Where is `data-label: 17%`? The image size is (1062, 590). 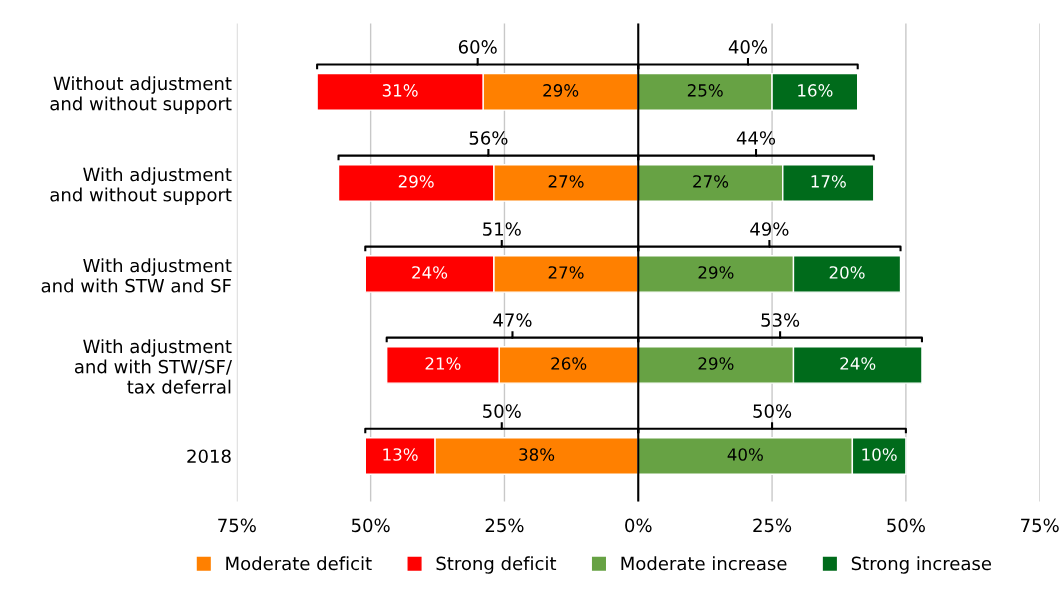 data-label: 17% is located at coordinates (828, 181).